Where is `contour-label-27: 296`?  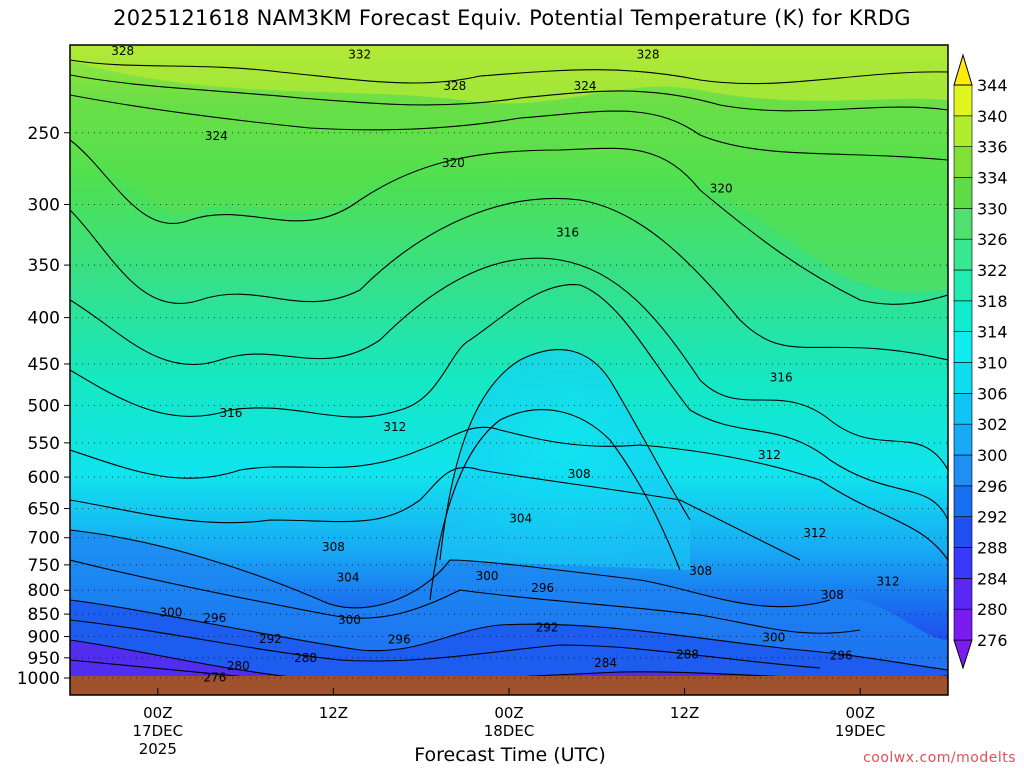 contour-label-27: 296 is located at coordinates (399, 640).